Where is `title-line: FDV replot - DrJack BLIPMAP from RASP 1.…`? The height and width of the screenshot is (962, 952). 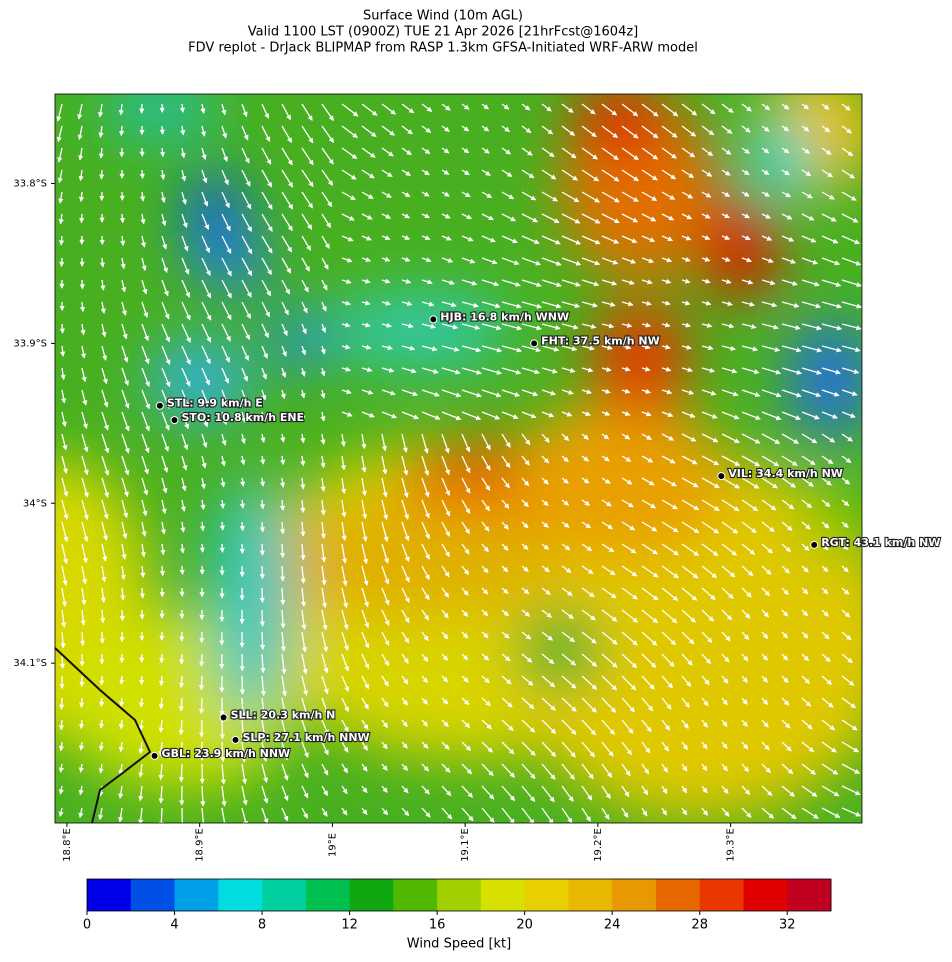 title-line: FDV replot - DrJack BLIPMAP from RASP 1.… is located at coordinates (443, 48).